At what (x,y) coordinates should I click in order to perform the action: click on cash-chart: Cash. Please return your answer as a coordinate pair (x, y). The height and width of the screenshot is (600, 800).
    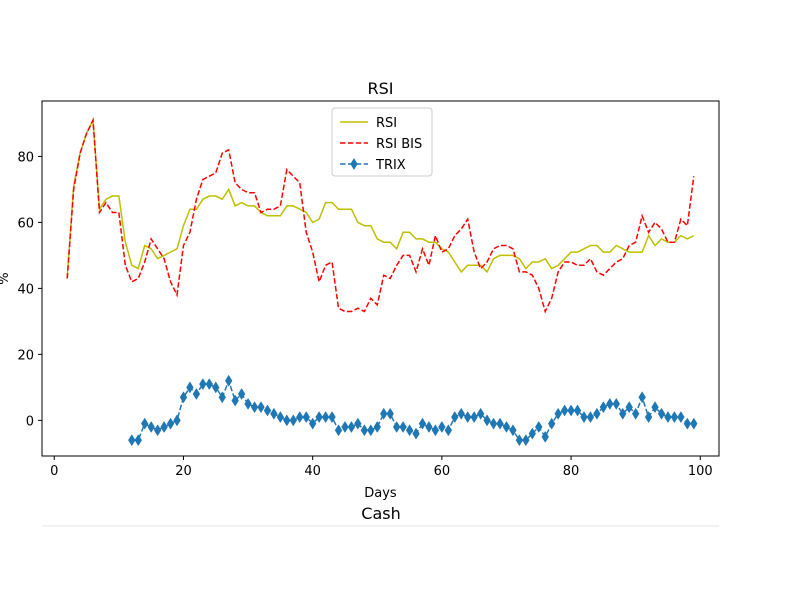
    Looking at the image, I should click on (380, 515).